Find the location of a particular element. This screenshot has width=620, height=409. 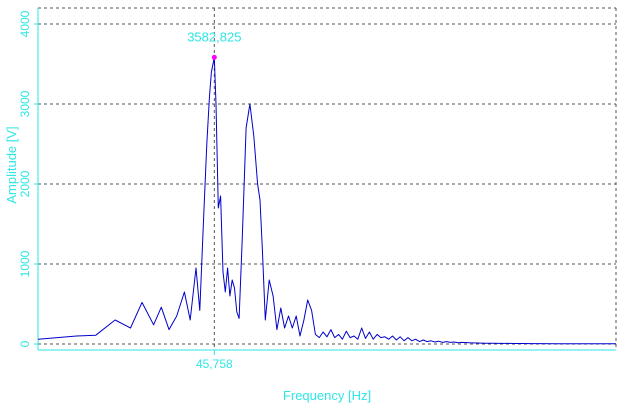

peak-marker: 3582,825 is located at coordinates (214, 44).